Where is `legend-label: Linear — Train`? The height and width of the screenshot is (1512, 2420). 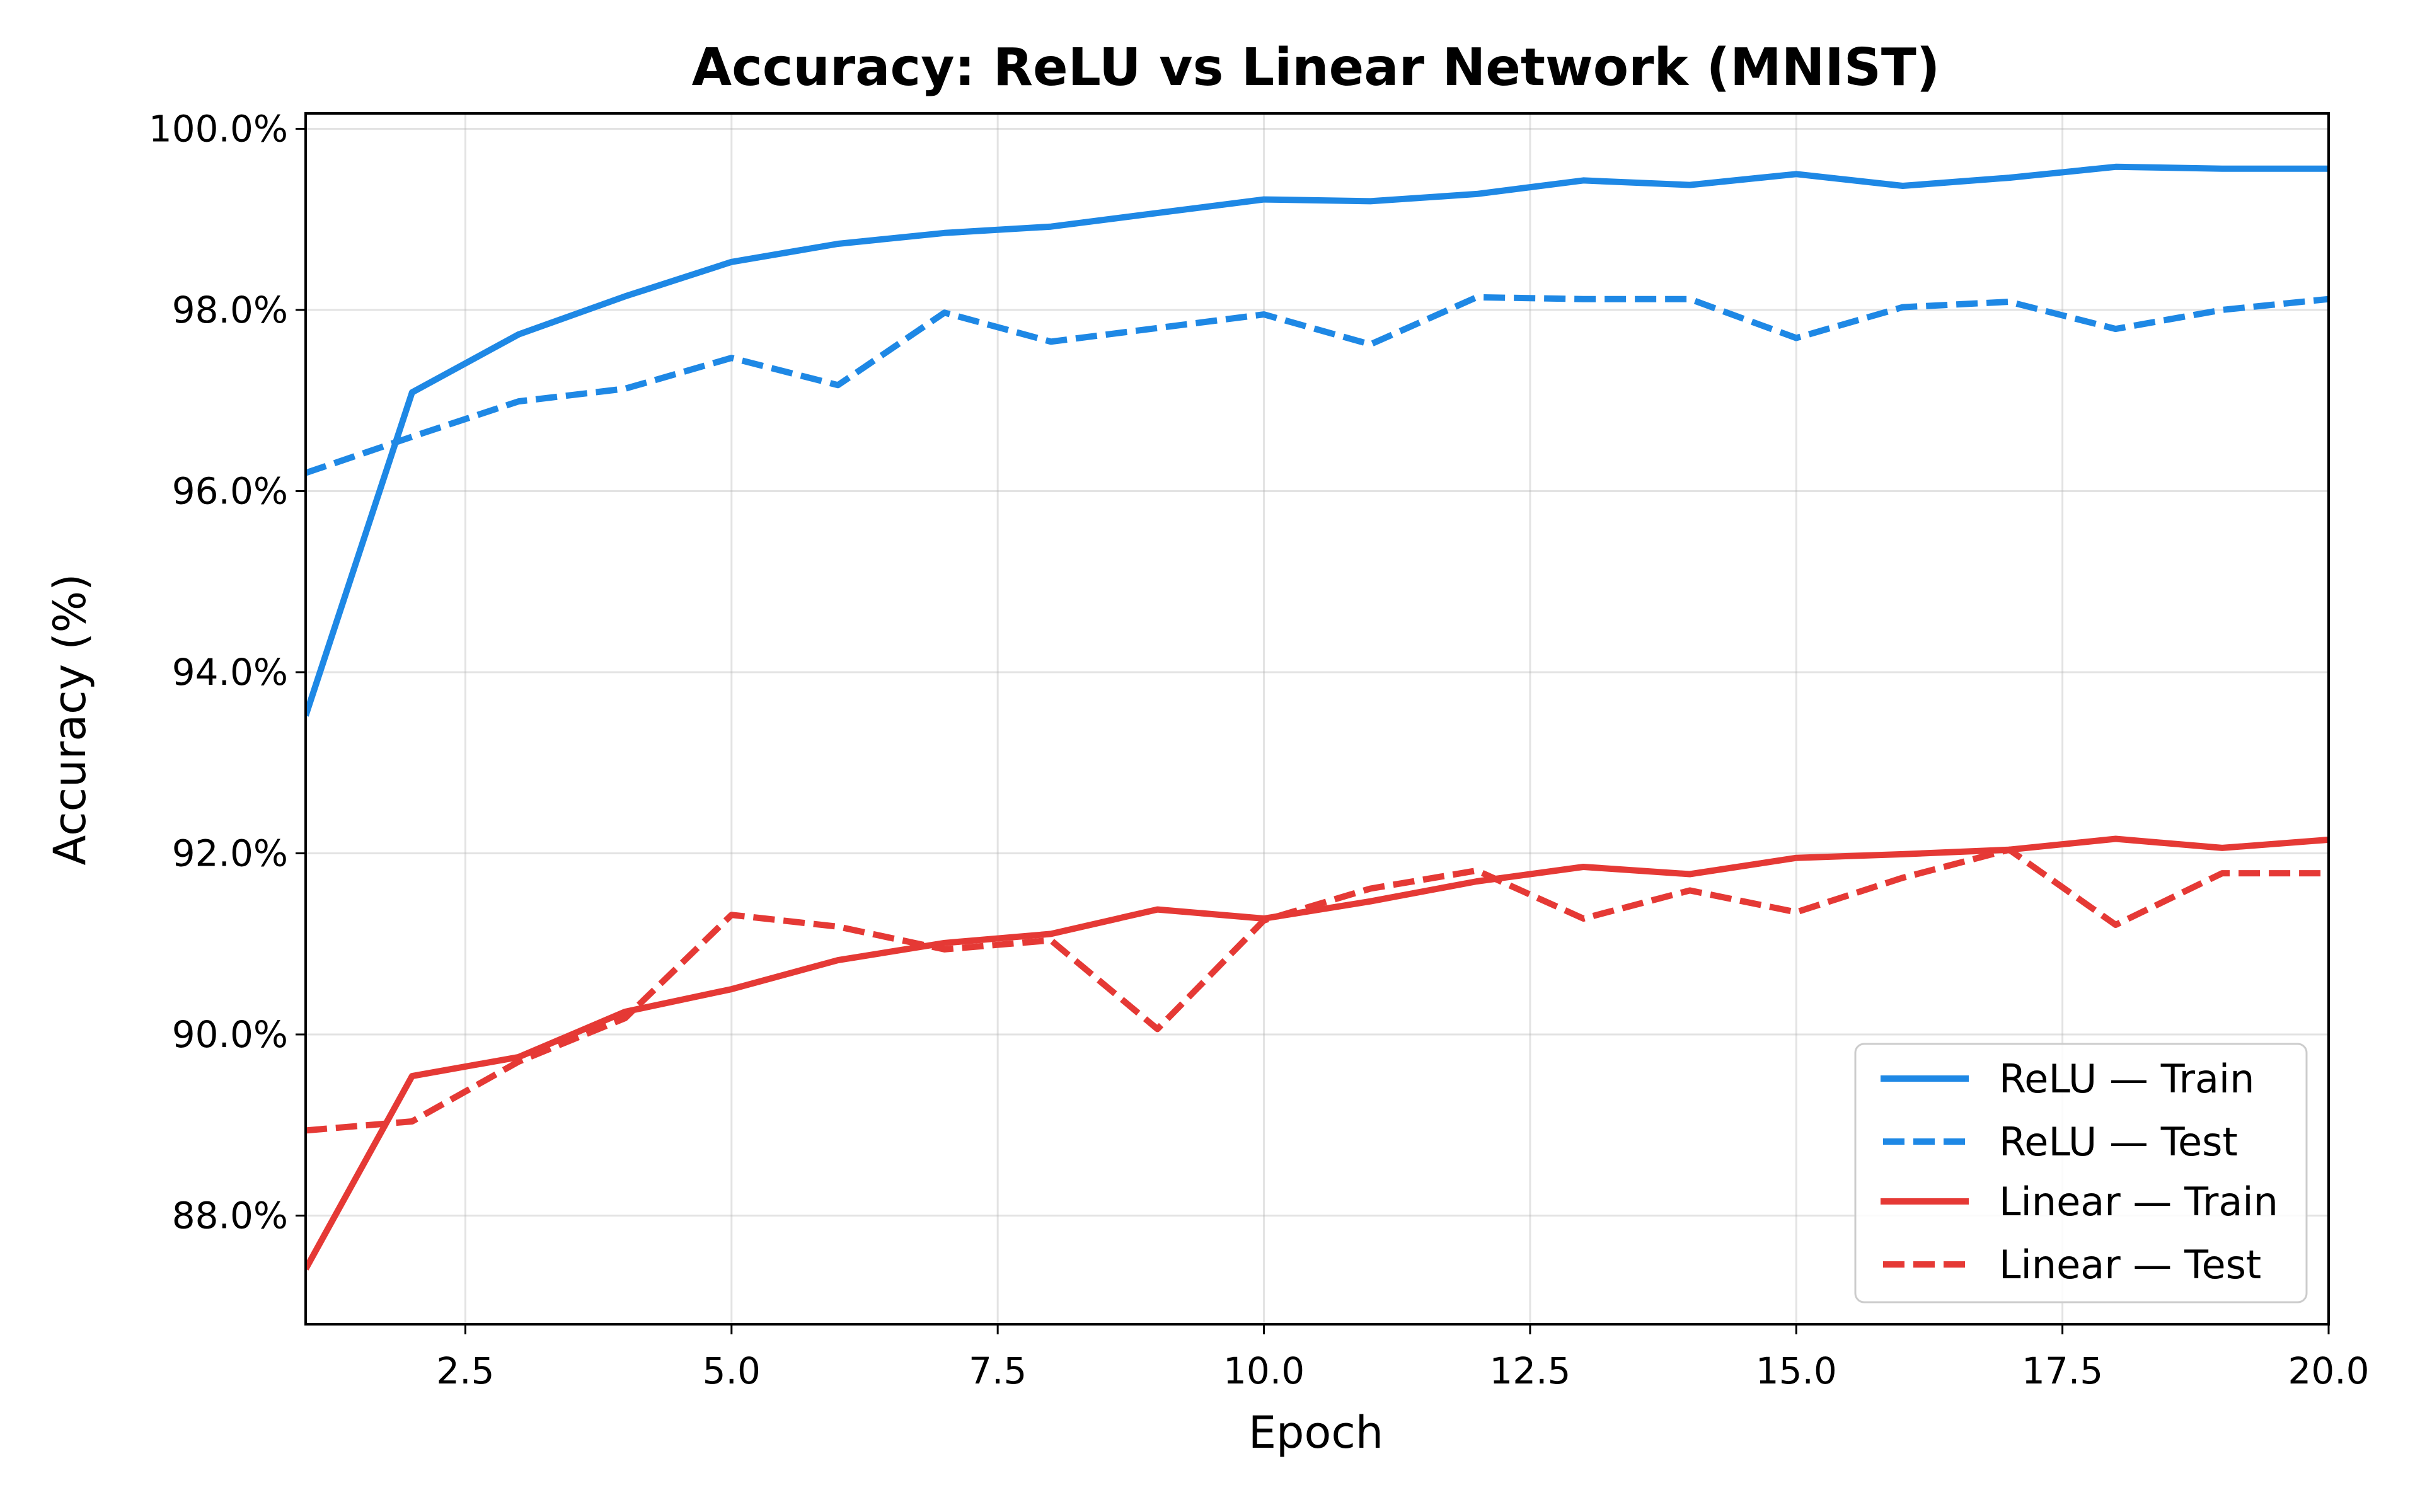
legend-label: Linear — Train is located at coordinates (2139, 1202).